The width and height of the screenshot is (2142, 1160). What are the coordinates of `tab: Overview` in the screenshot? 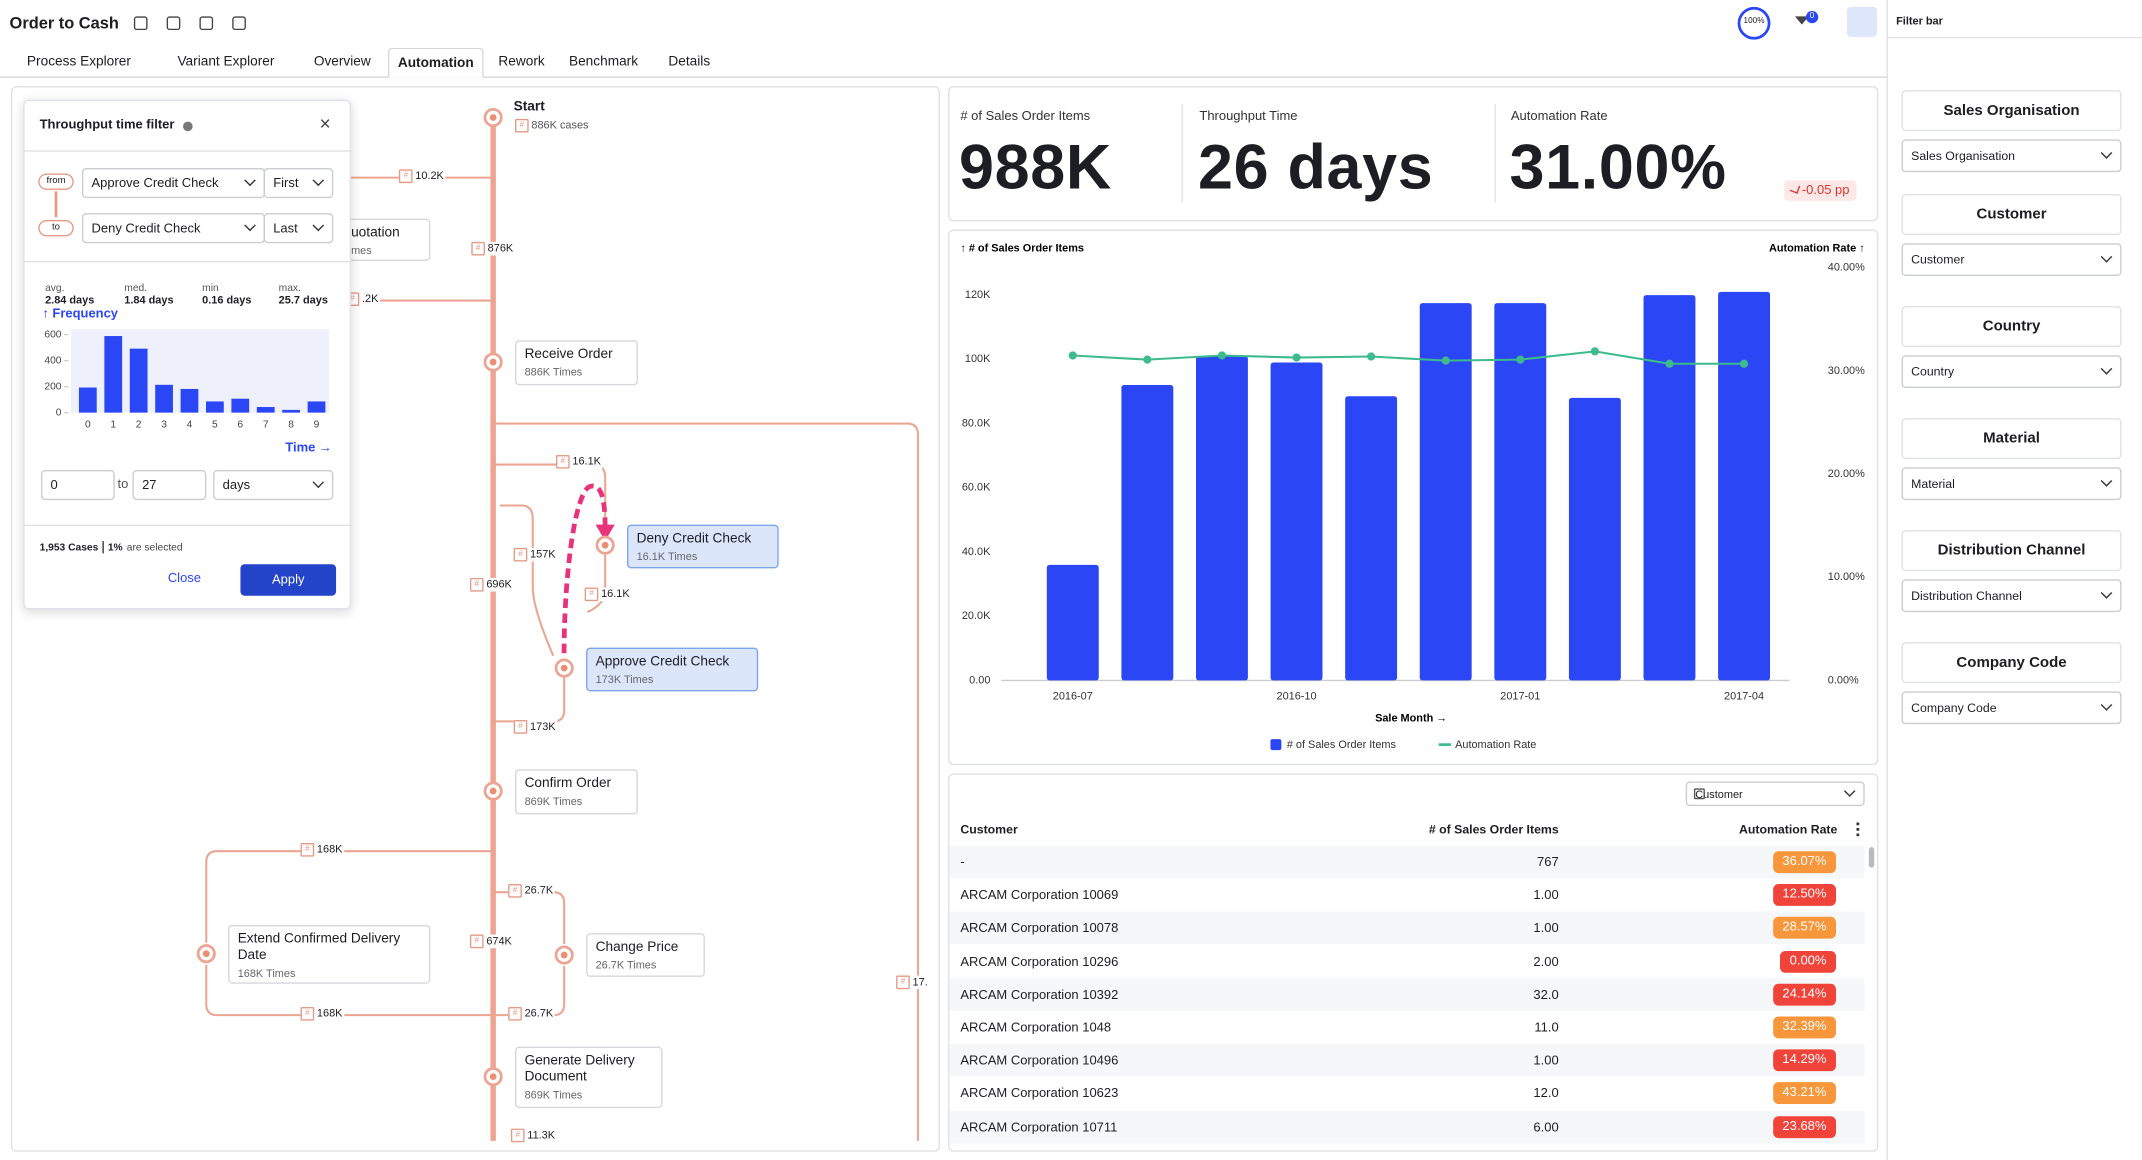 It's located at (342, 62).